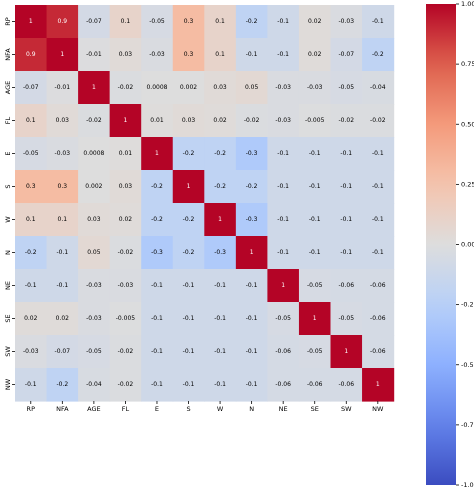 The image size is (474, 501). Describe the element at coordinates (8, 252) in the screenshot. I see `y-axis-tick-label: N` at that location.